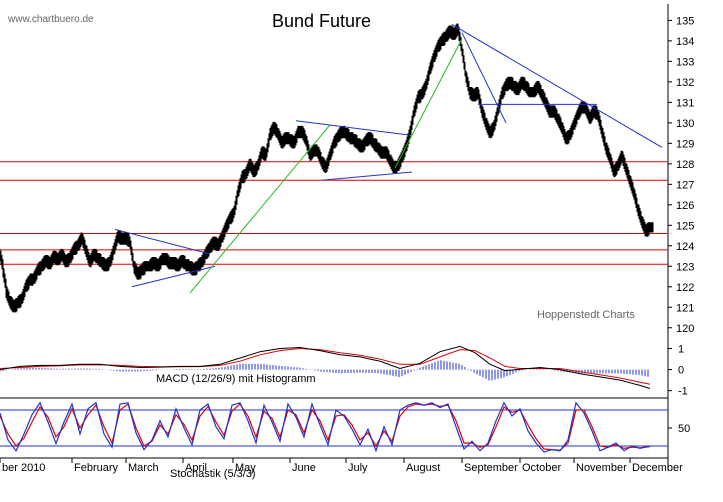  I want to click on stoch-d-line, so click(325, 427).